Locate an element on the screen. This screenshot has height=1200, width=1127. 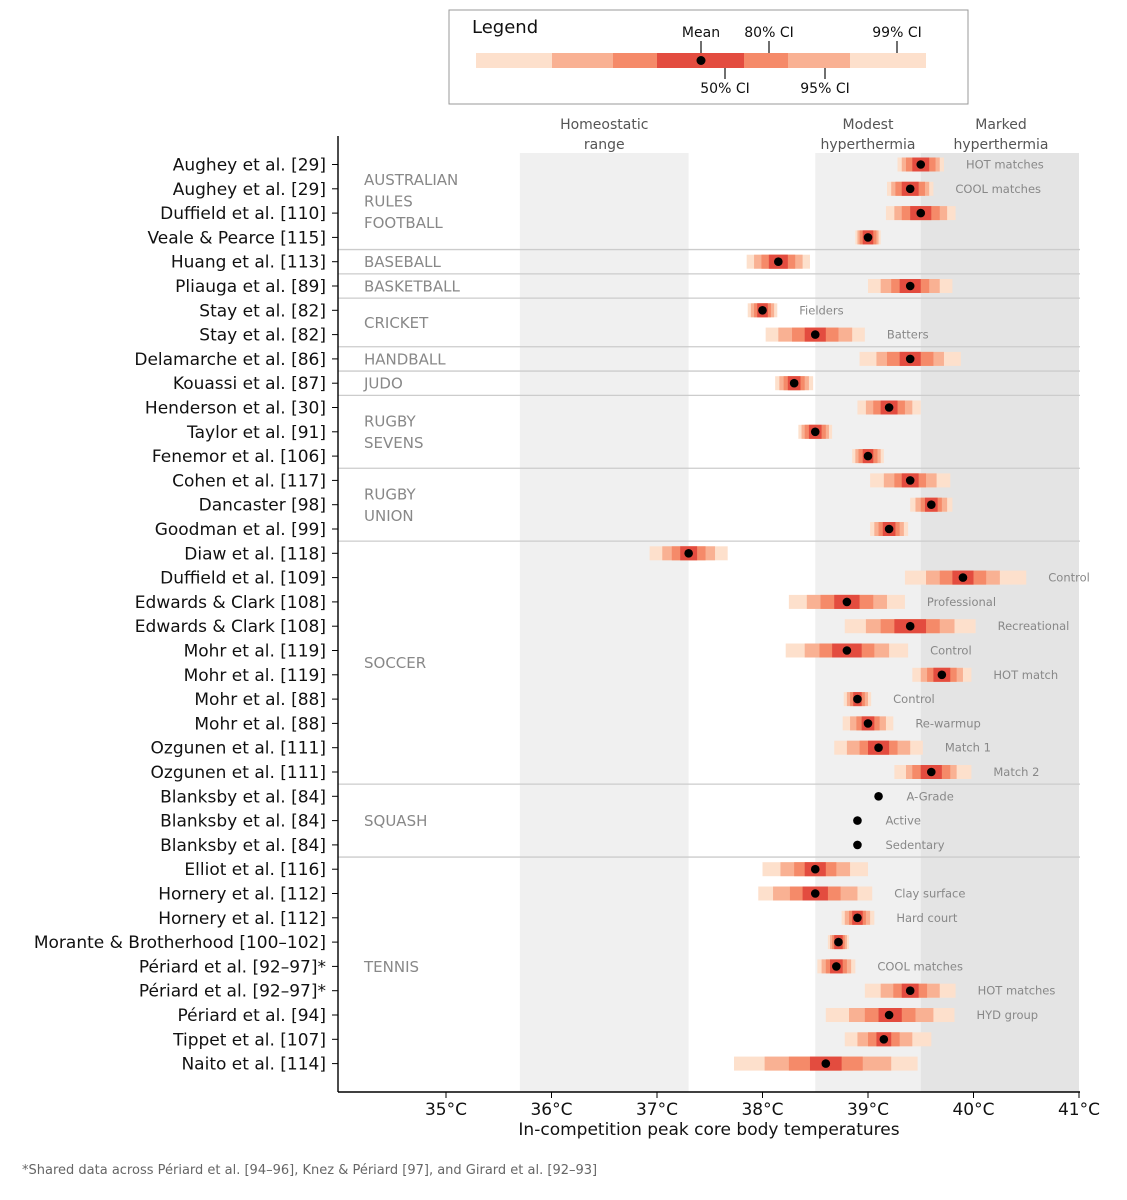
legend-label-50ci: 50% CI is located at coordinates (724, 89).